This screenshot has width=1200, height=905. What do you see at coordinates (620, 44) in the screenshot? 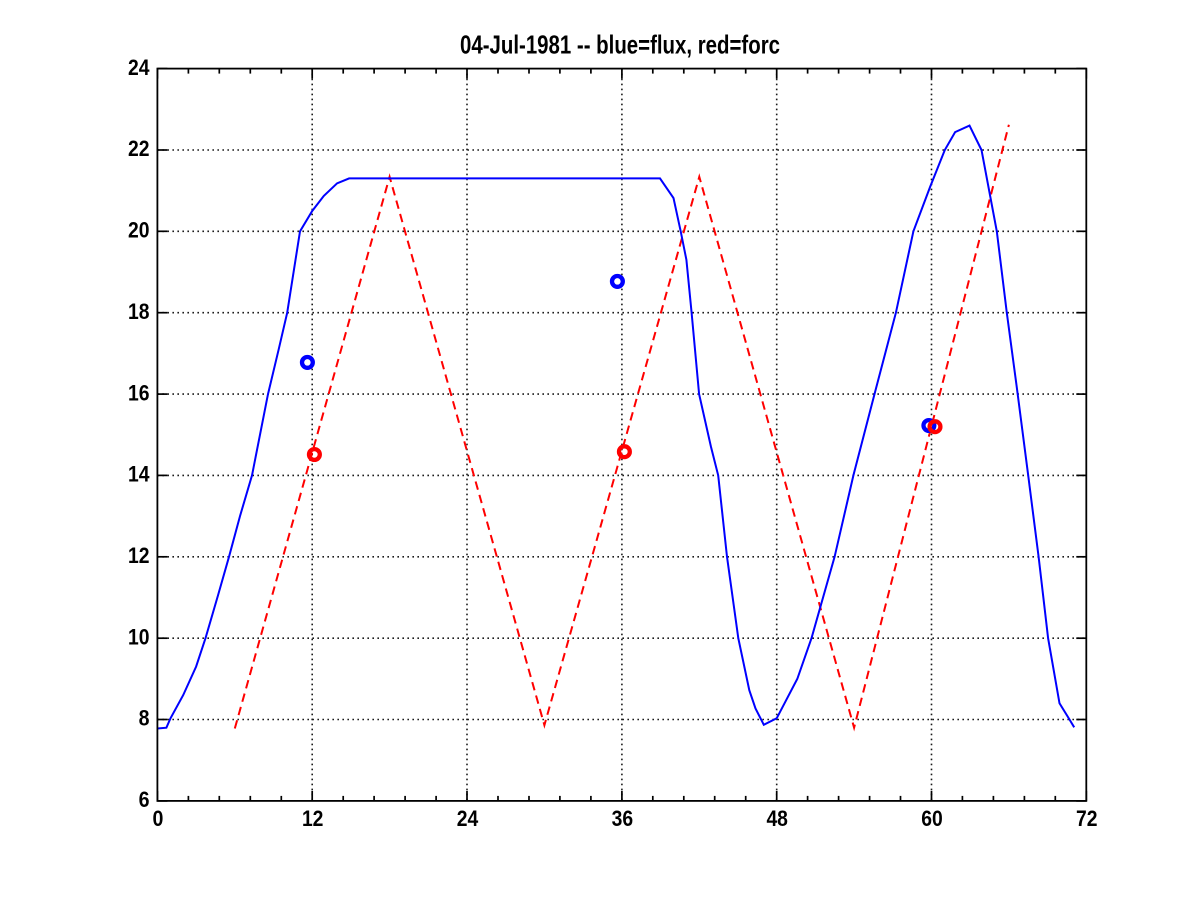
I see `svg-text:04-Jul-1981 -- blue=flux, red=: 04-Jul-1981 -- blue=flux, red=forc` at bounding box center [620, 44].